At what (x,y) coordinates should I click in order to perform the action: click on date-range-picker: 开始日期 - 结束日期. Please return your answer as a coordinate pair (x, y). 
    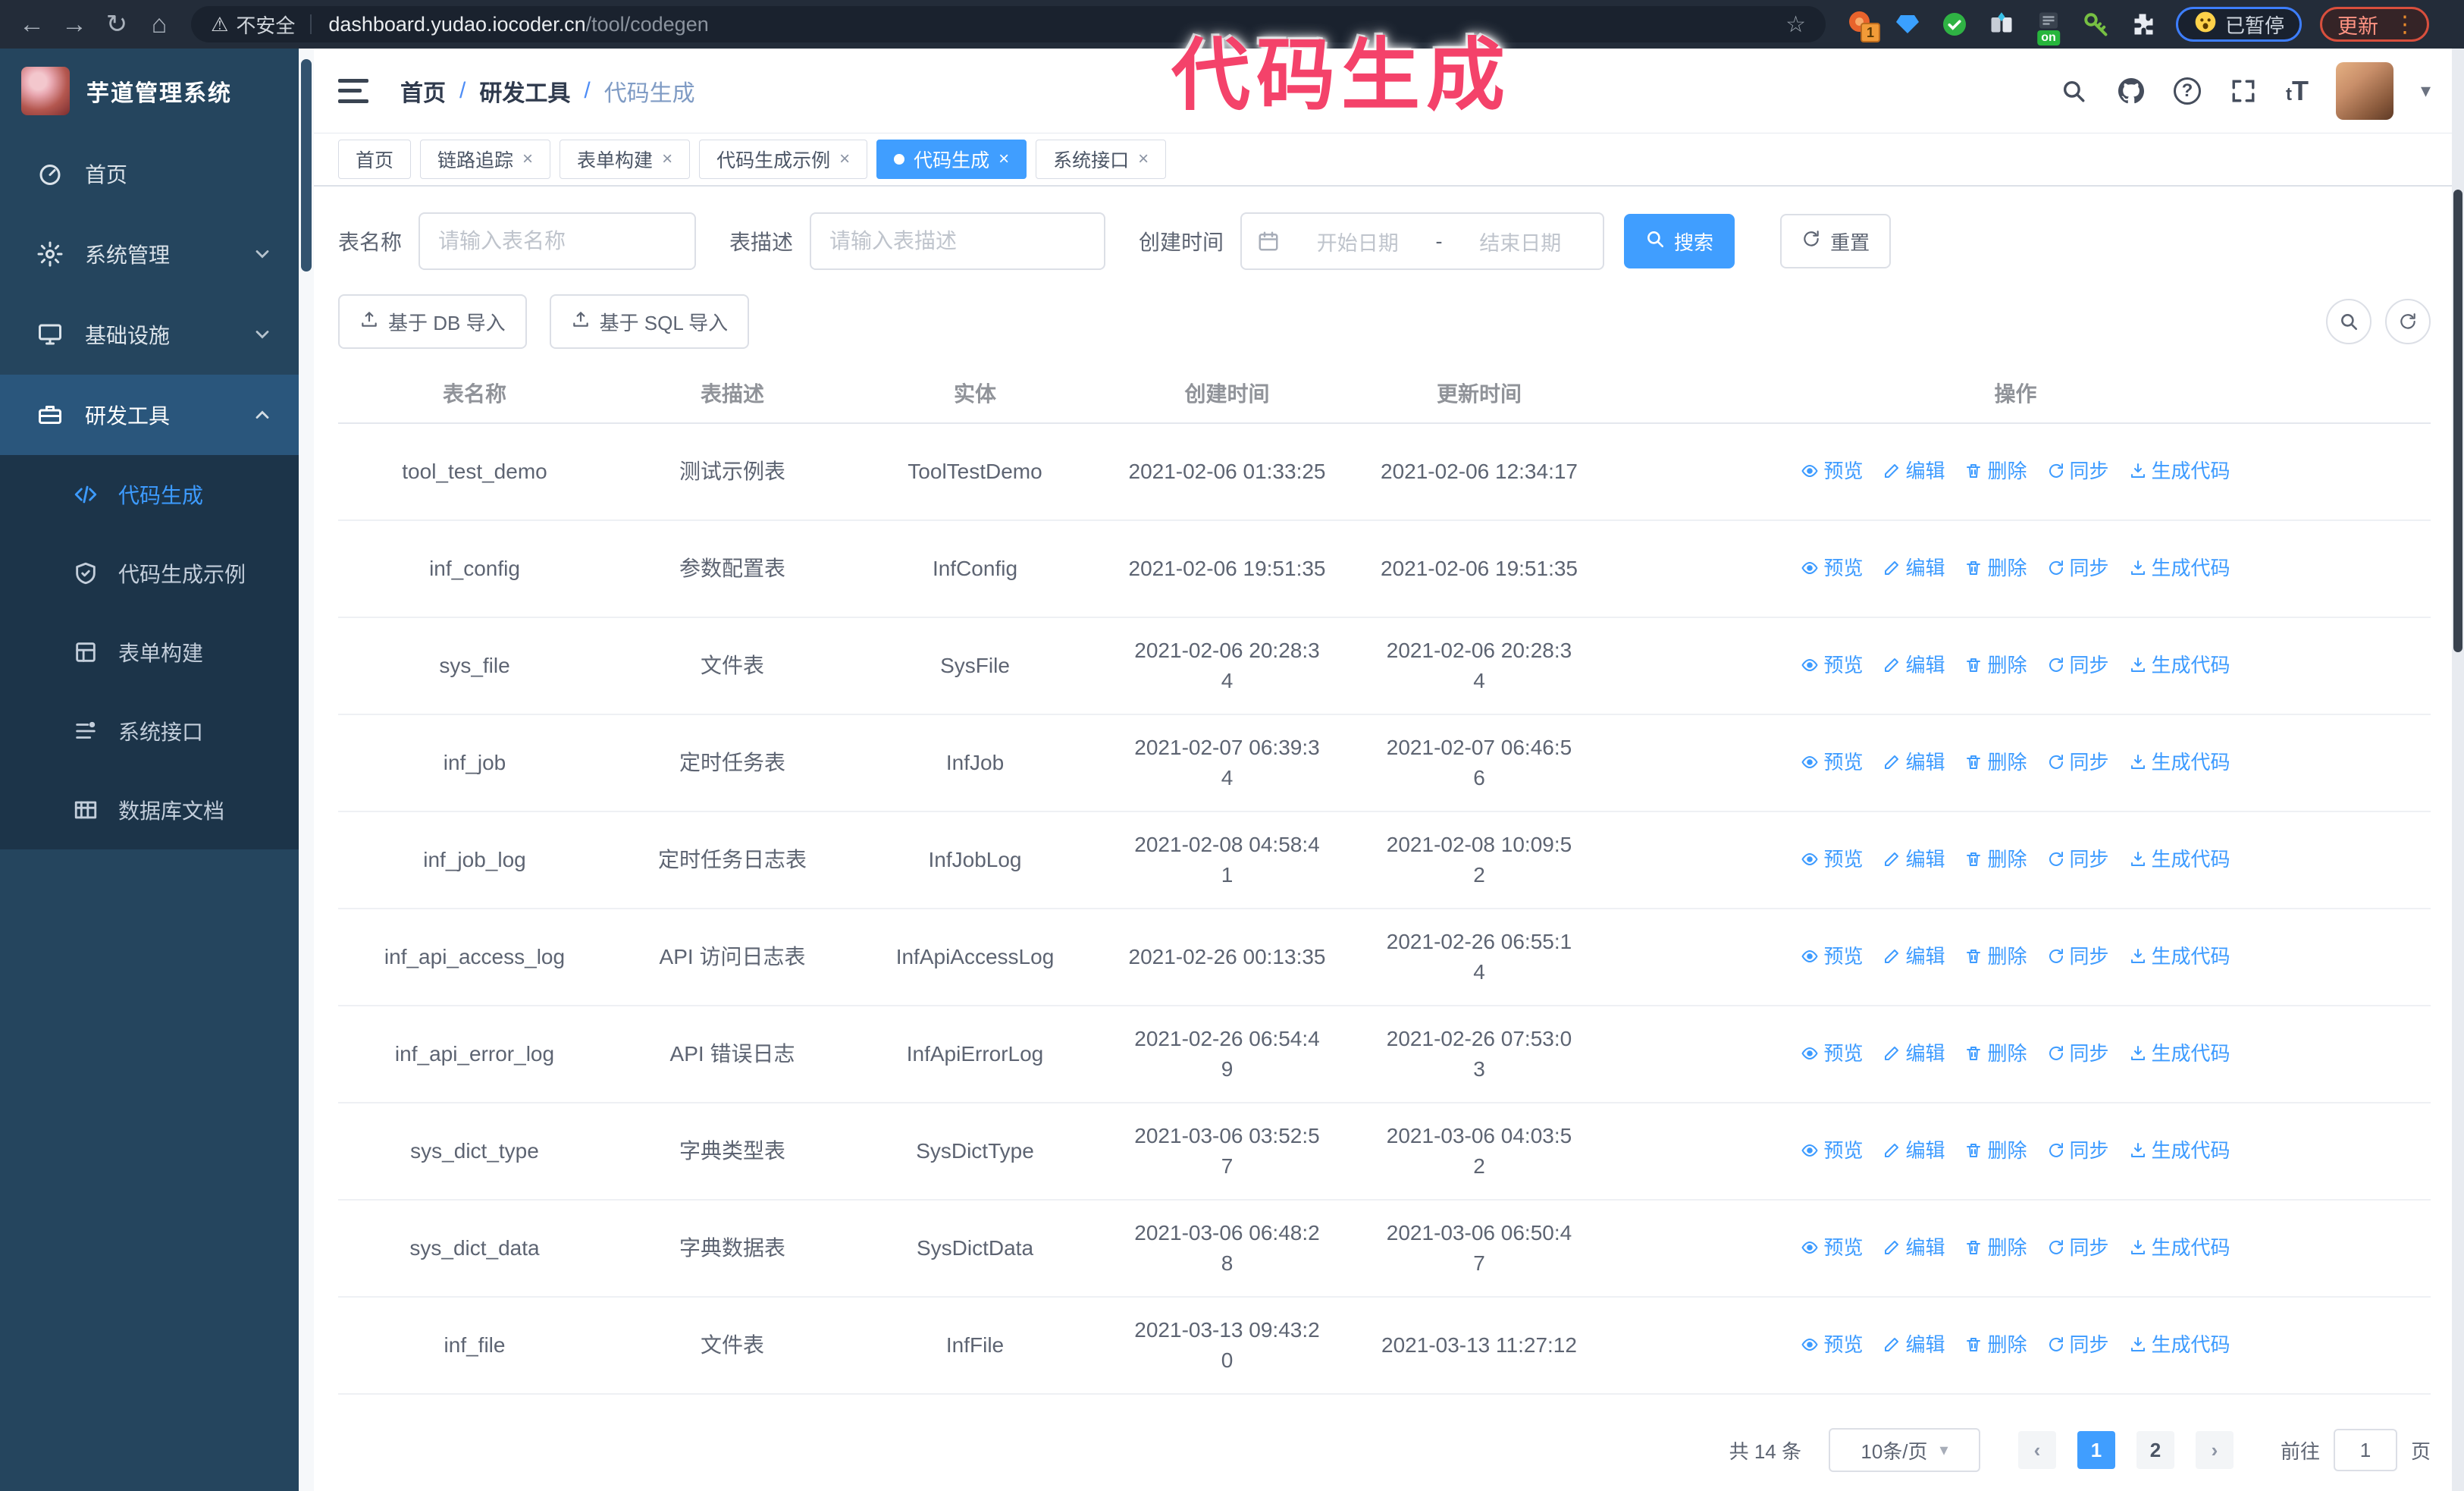
    Looking at the image, I should click on (1422, 241).